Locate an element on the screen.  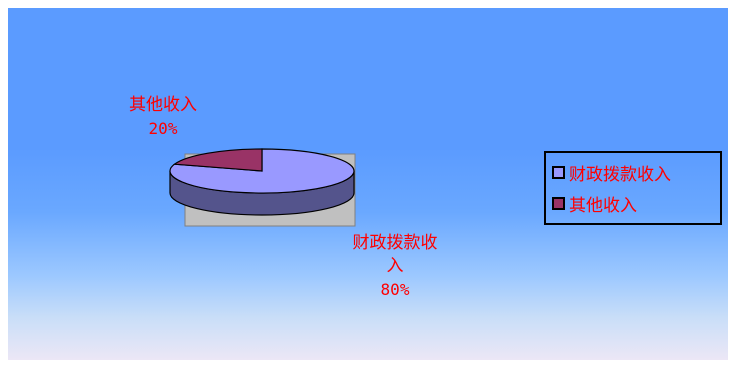
data-label-fiscal-income-name-wrap: 入 is located at coordinates (395, 266).